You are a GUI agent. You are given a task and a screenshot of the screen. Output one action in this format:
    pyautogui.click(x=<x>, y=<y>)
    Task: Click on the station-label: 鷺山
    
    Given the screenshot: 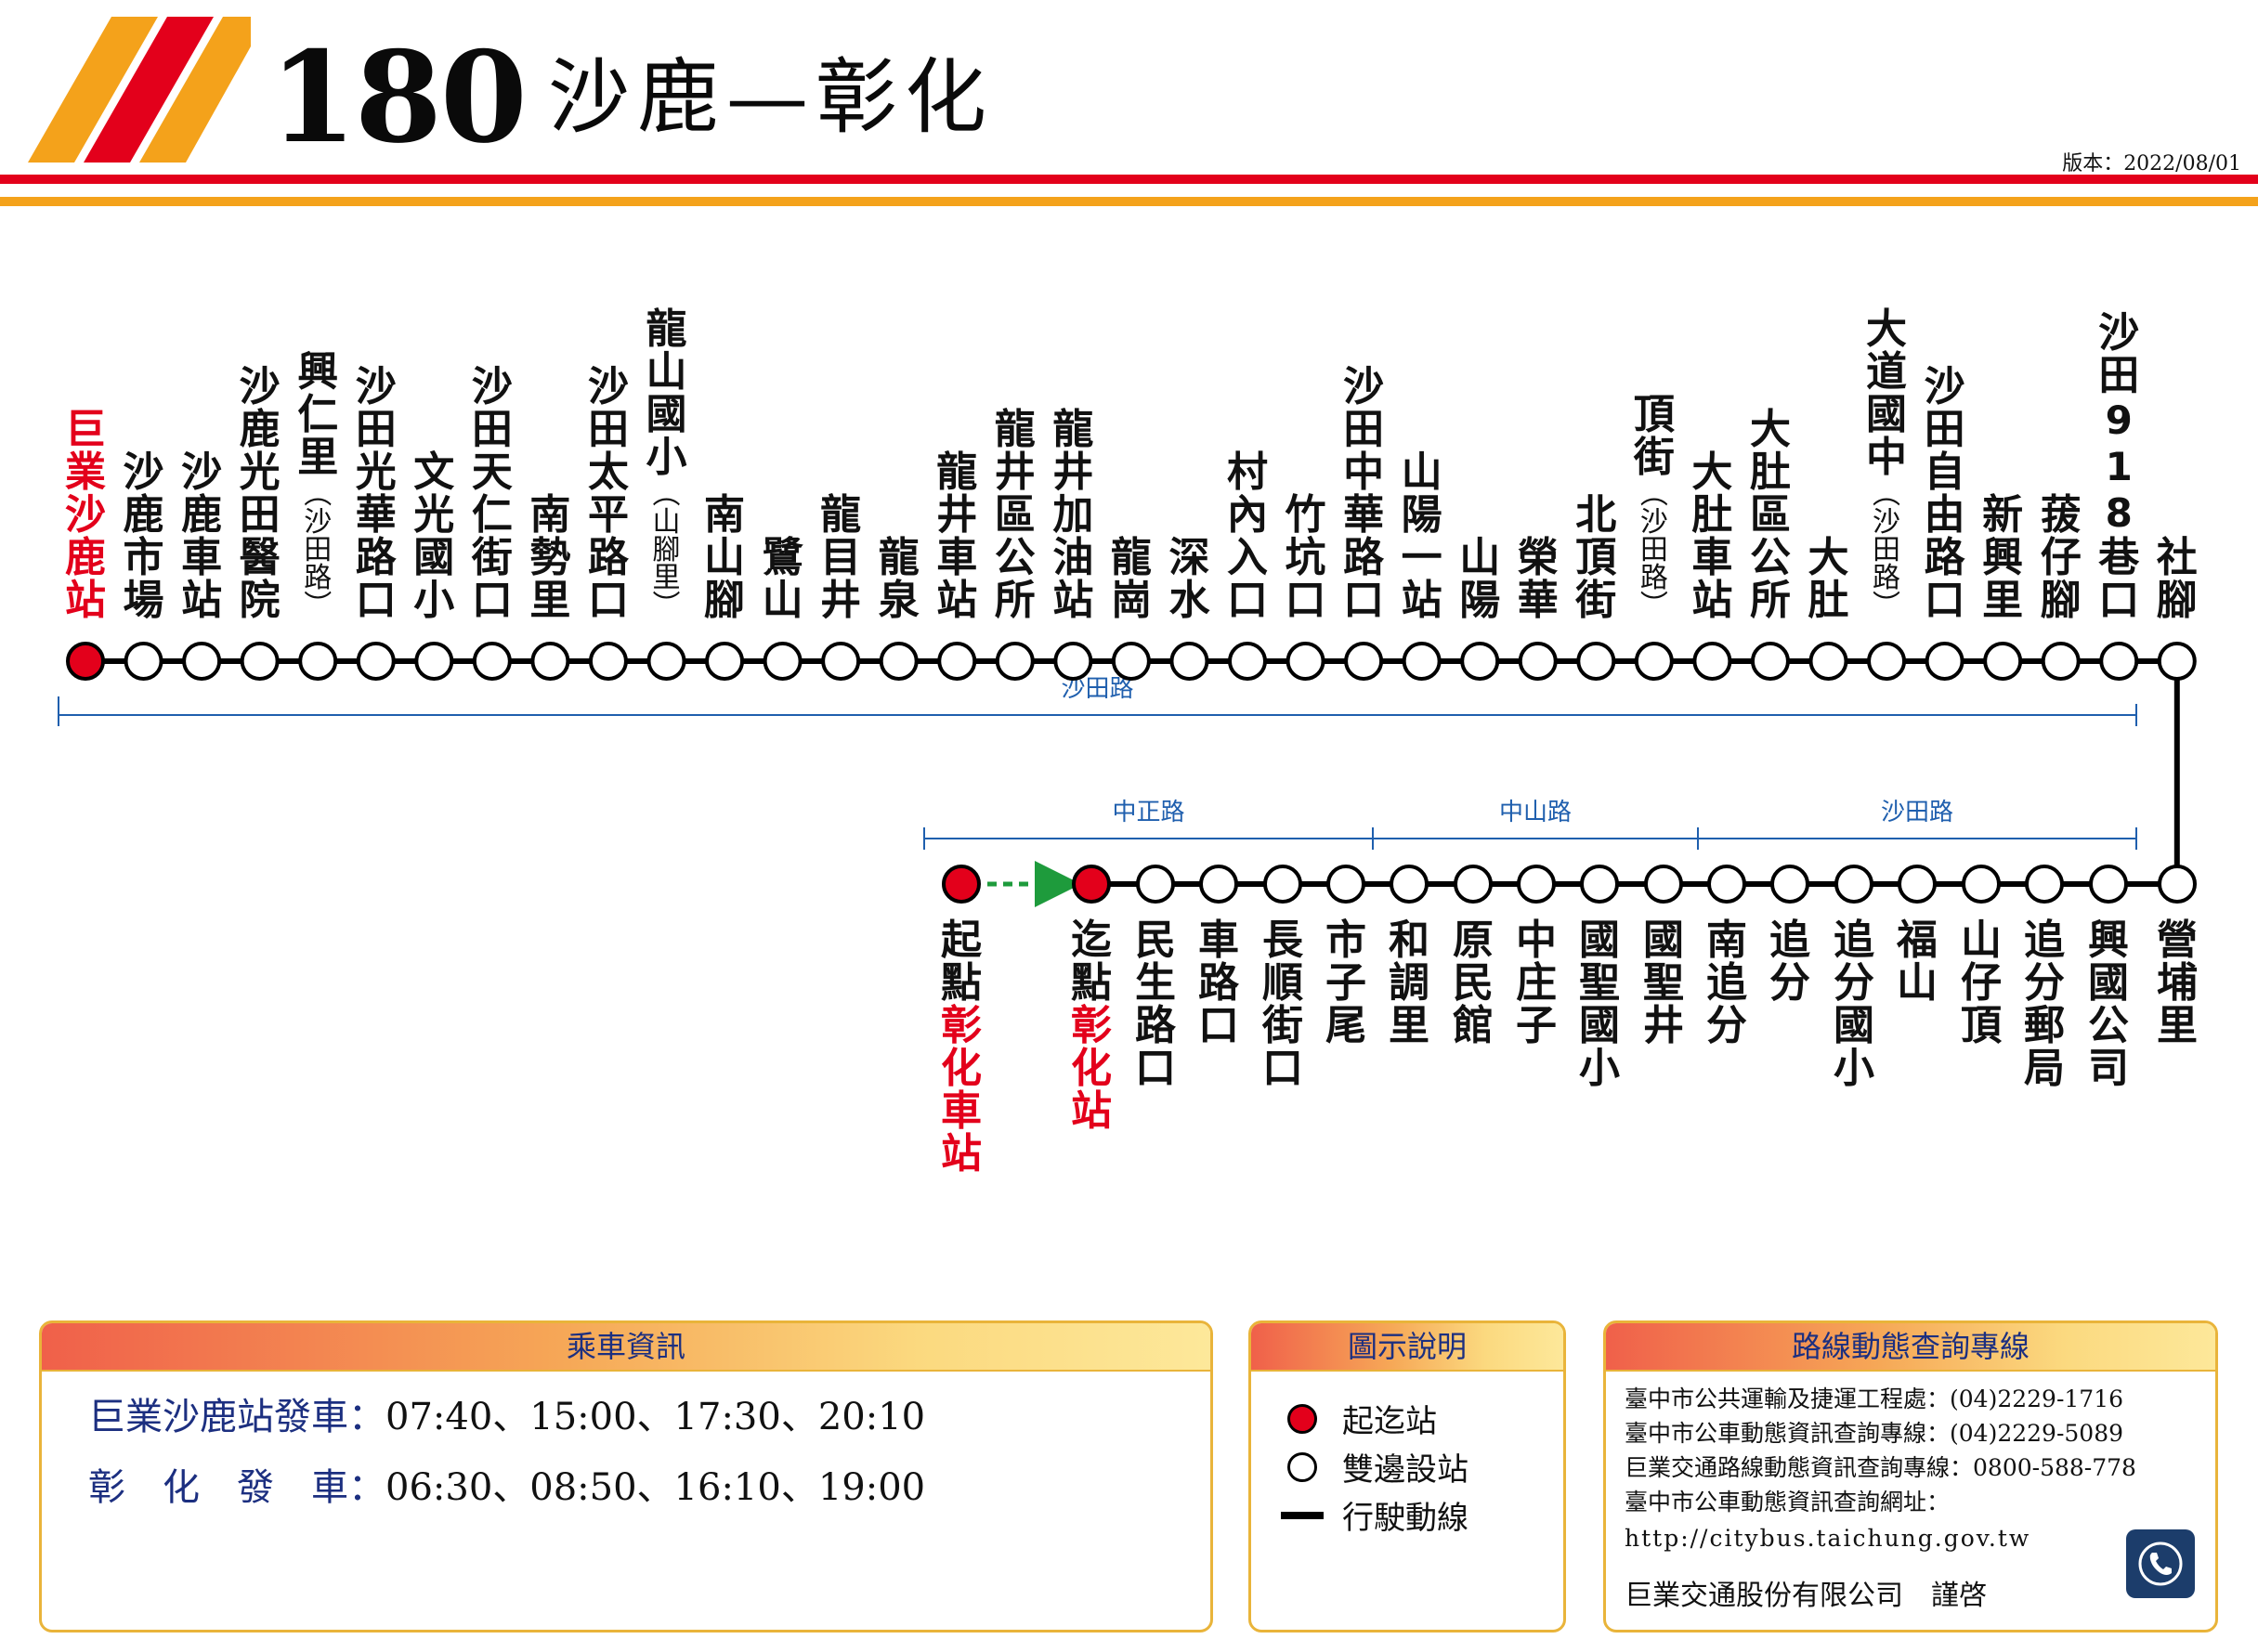 What is the action you would take?
    pyautogui.click(x=783, y=334)
    